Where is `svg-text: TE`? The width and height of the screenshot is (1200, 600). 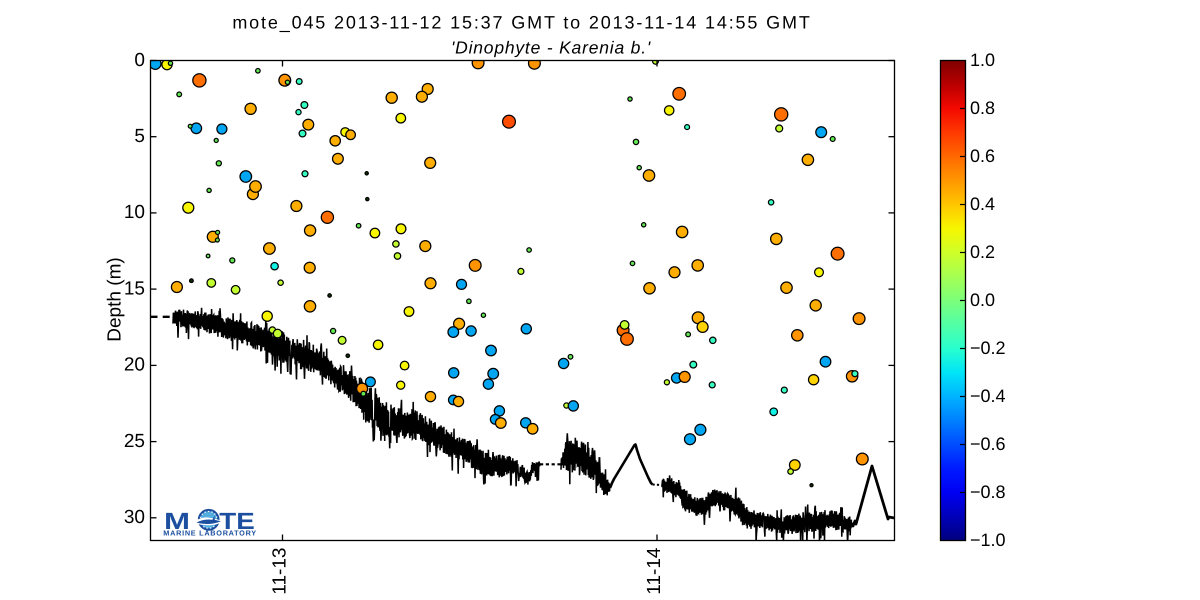 svg-text: TE is located at coordinates (237, 521).